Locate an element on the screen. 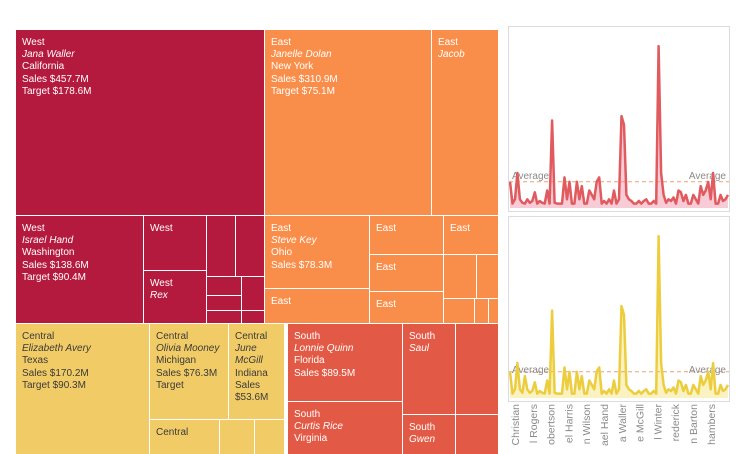  treemap-tile-south-virginia: South Curtis Rice Virginia is located at coordinates (345, 428).